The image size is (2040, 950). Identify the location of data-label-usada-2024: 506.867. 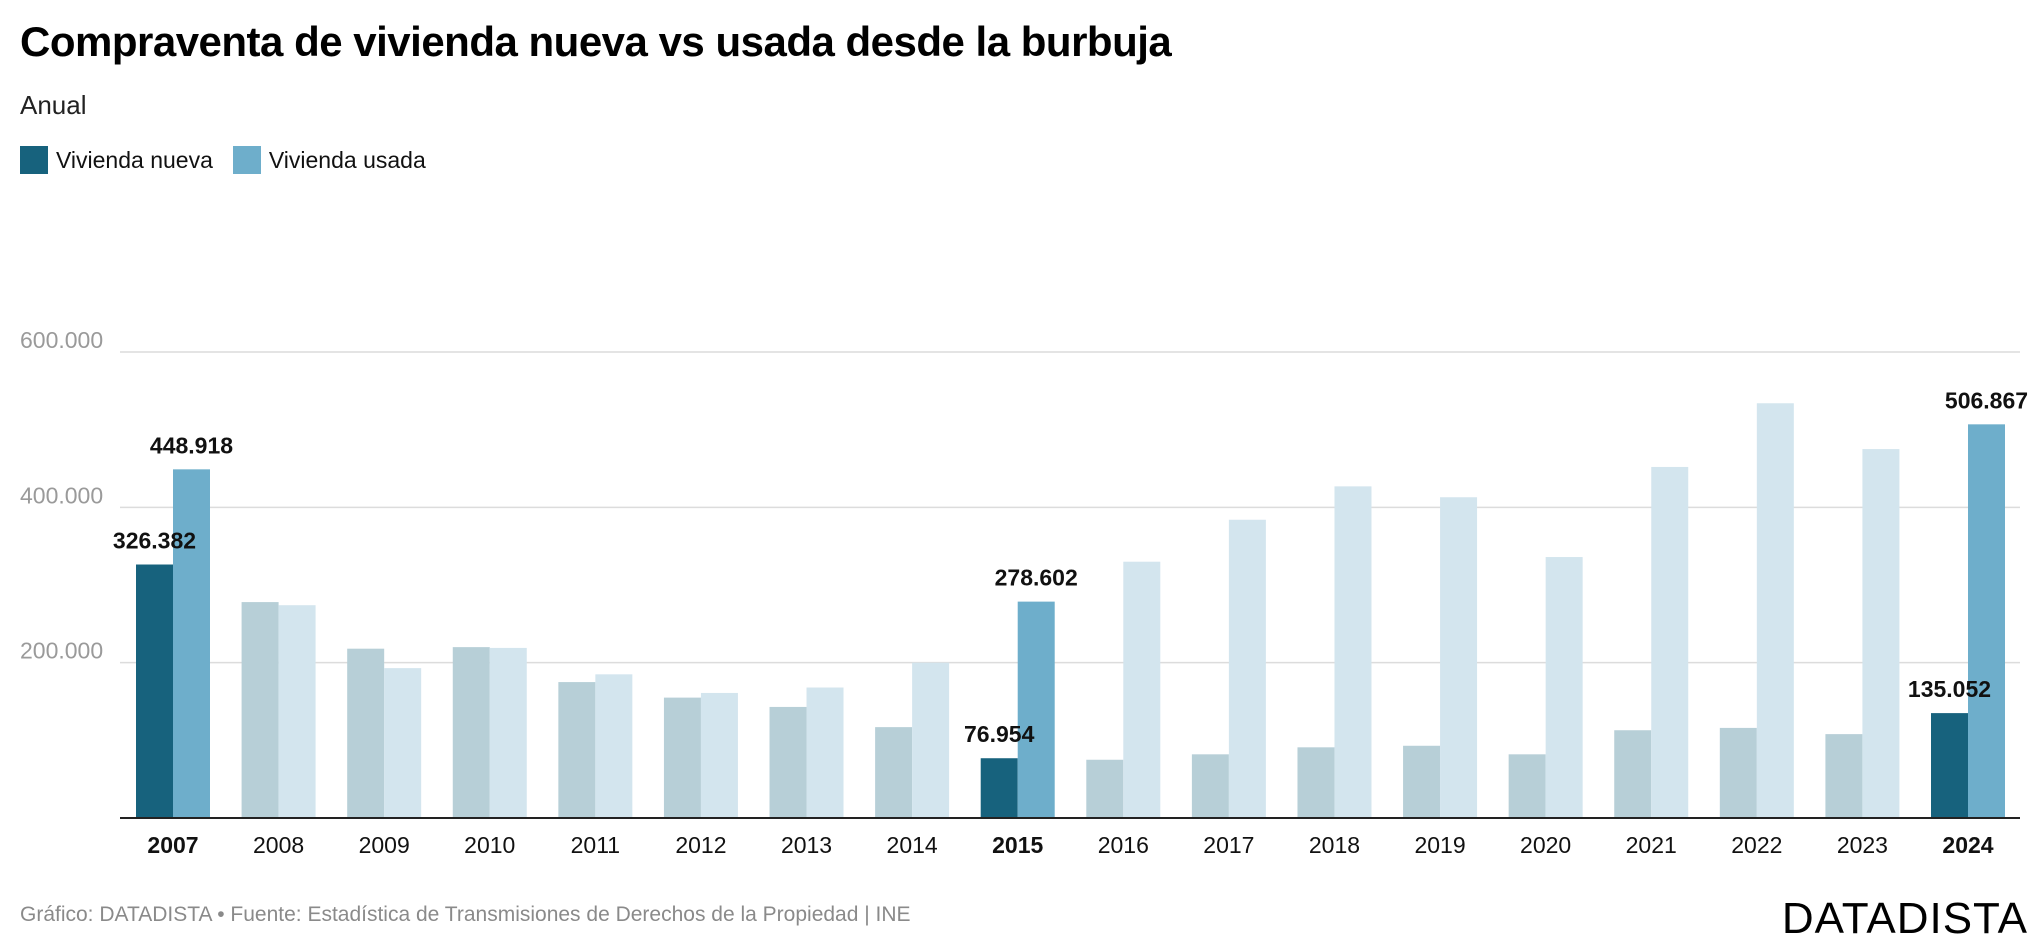
(1986, 400).